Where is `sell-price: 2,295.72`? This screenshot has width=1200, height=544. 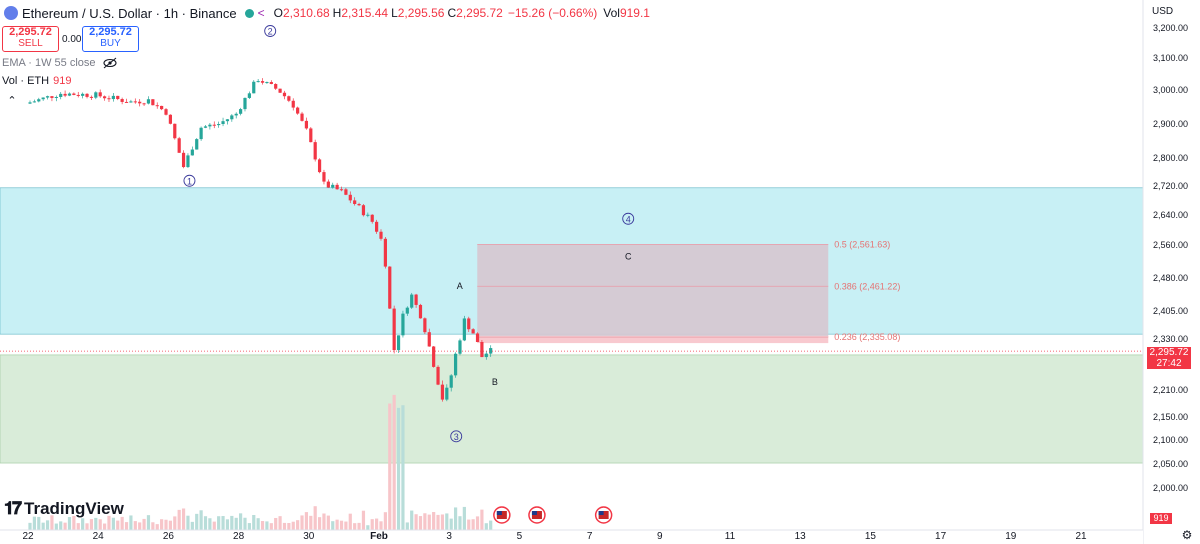 sell-price: 2,295.72 is located at coordinates (30, 32).